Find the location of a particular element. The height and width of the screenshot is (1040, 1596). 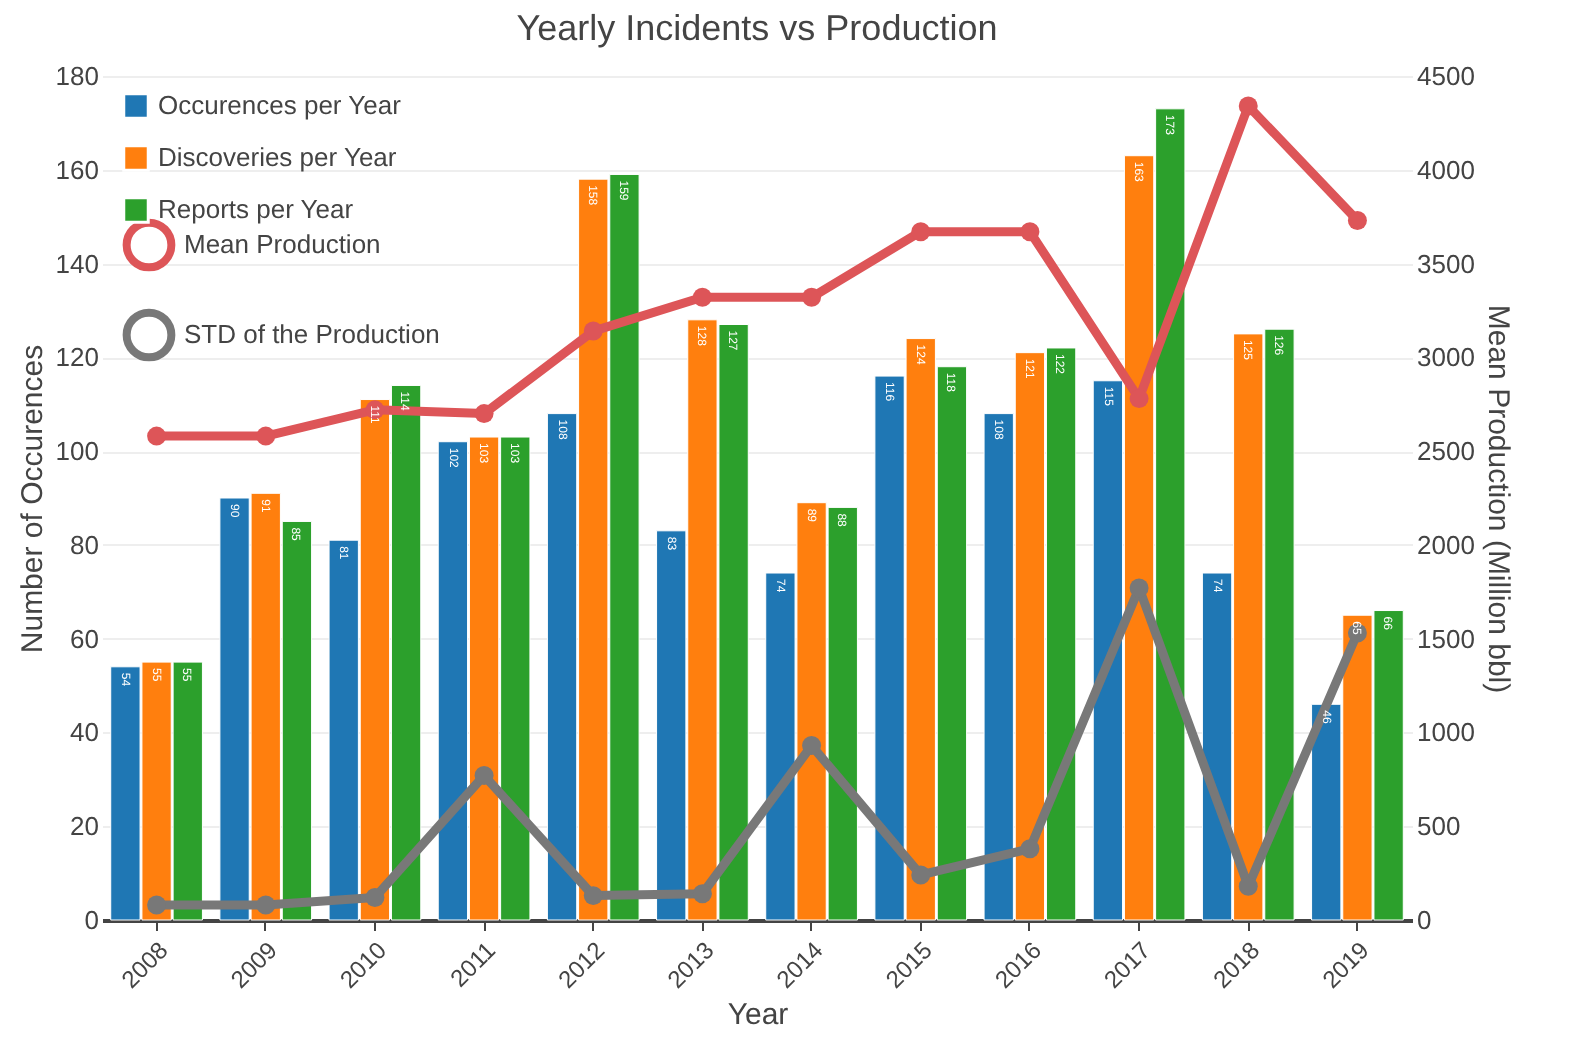

y2-tick-label: 500 is located at coordinates (1439, 826).